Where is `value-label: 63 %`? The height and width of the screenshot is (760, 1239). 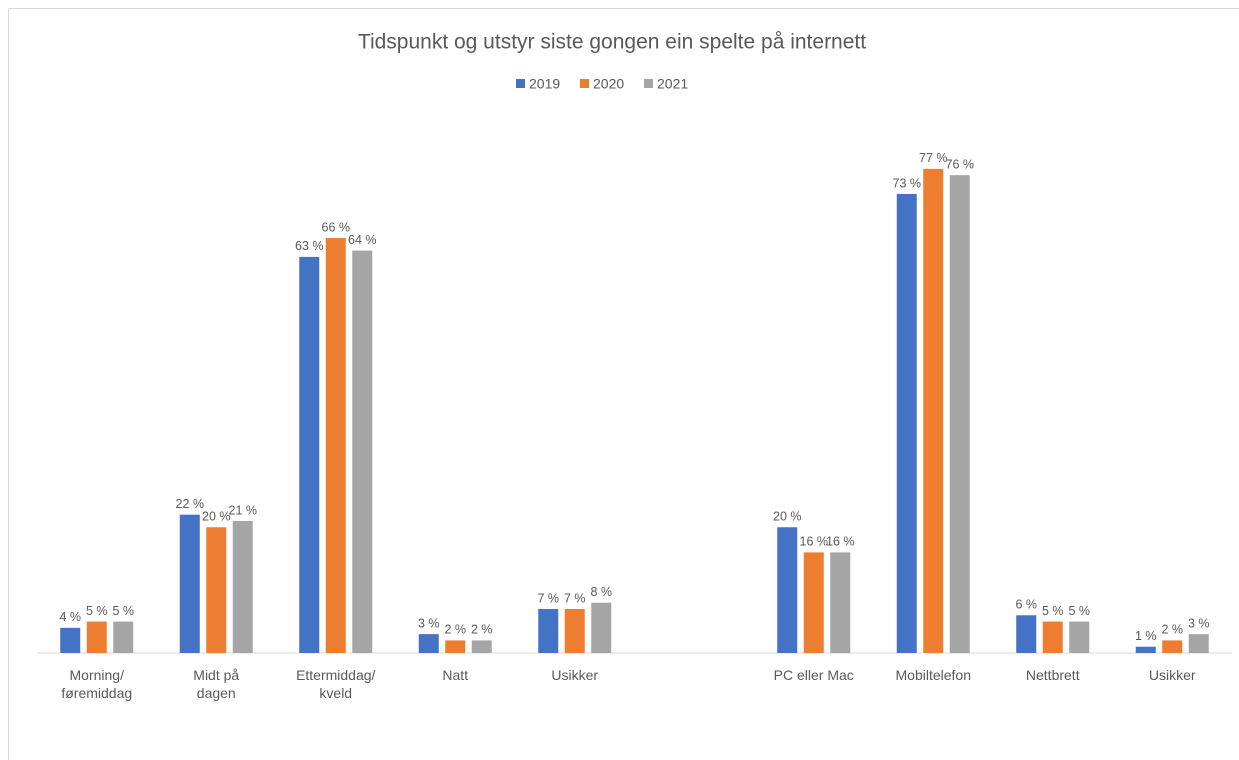
value-label: 63 % is located at coordinates (309, 246).